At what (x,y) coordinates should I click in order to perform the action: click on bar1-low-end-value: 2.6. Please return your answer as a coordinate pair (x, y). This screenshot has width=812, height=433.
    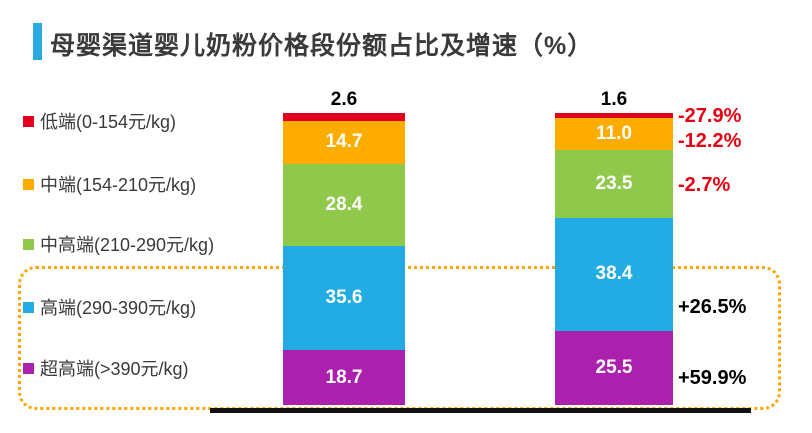
    Looking at the image, I should click on (344, 99).